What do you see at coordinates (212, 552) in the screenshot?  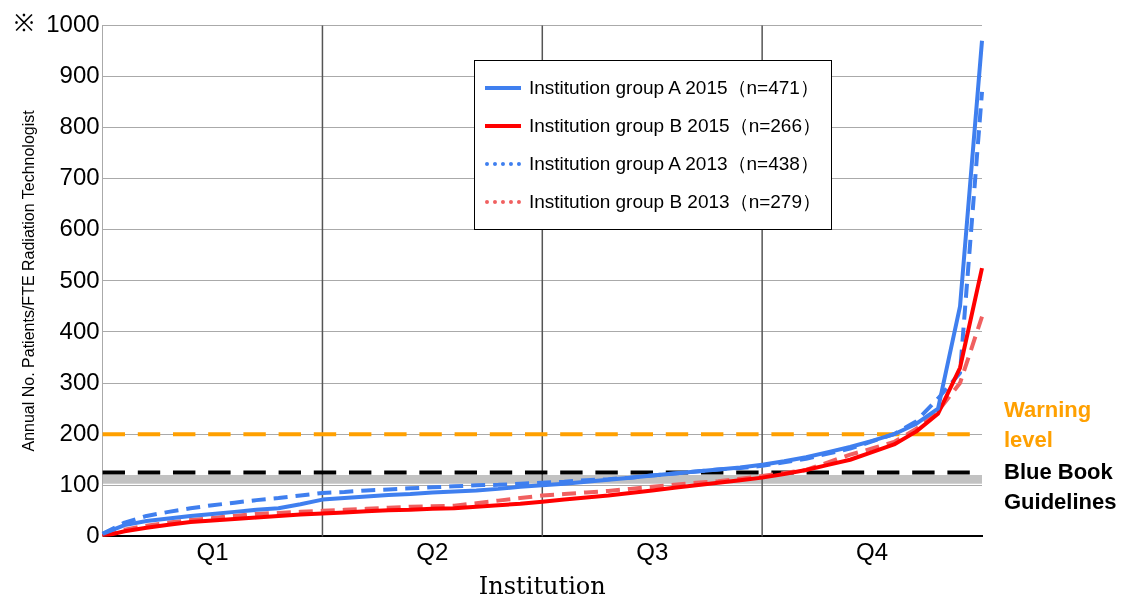 I see `x-tick-label: Q1` at bounding box center [212, 552].